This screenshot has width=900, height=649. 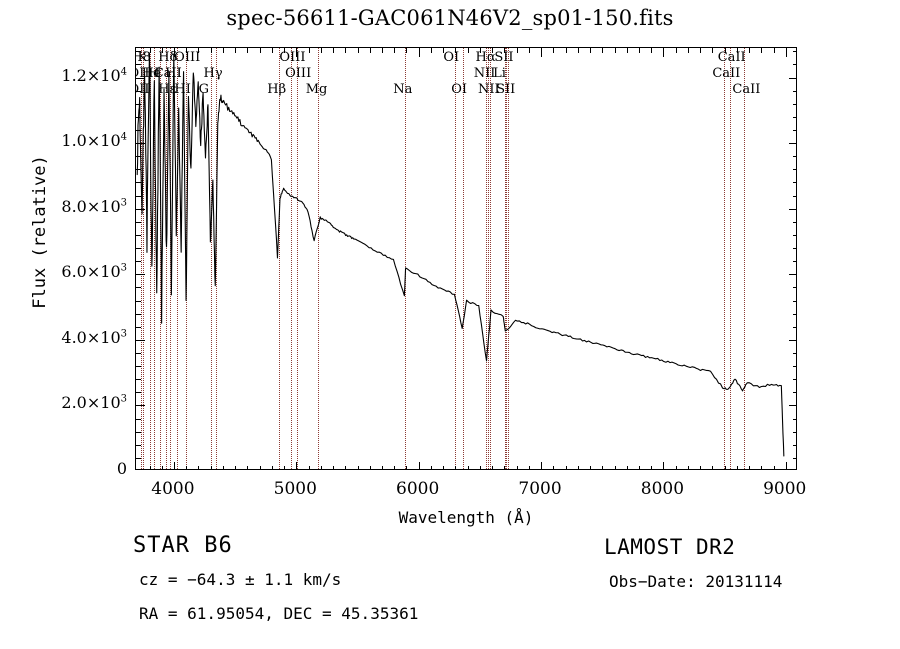 What do you see at coordinates (418, 489) in the screenshot?
I see `x-tick-label: 6000` at bounding box center [418, 489].